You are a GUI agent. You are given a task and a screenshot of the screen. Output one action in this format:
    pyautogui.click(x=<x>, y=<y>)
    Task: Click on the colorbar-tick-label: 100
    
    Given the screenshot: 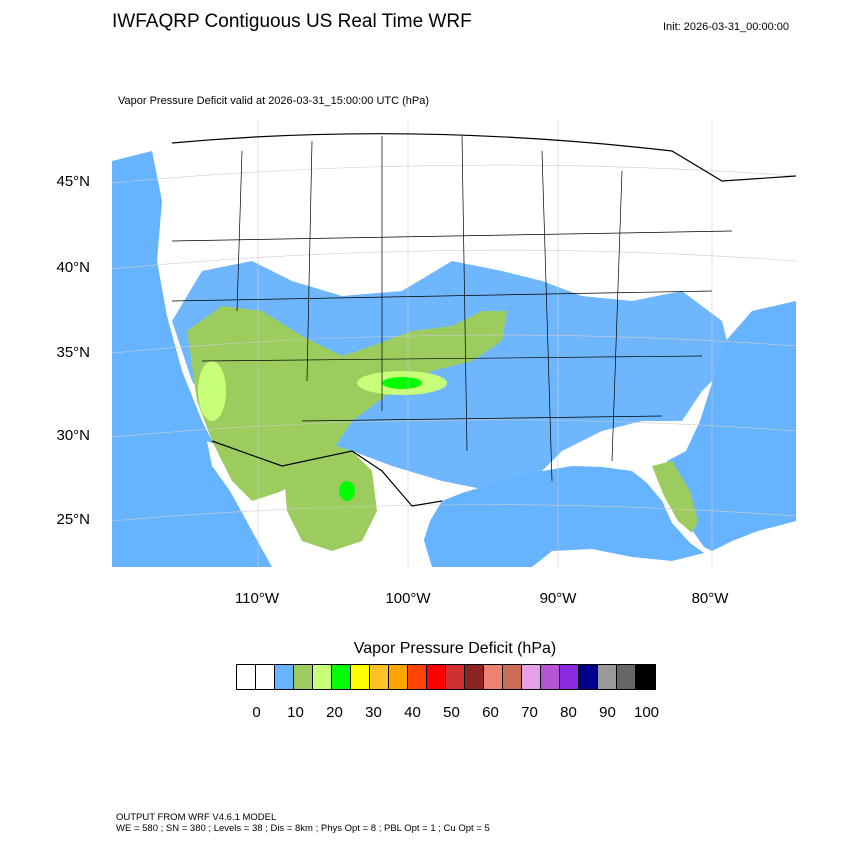 What is the action you would take?
    pyautogui.click(x=646, y=712)
    